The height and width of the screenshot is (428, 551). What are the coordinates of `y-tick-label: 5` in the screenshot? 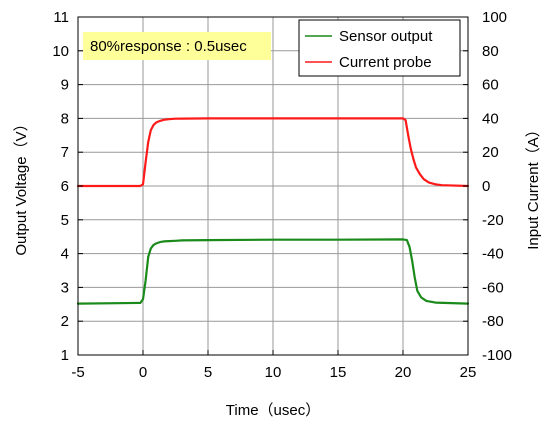 It's located at (65, 220).